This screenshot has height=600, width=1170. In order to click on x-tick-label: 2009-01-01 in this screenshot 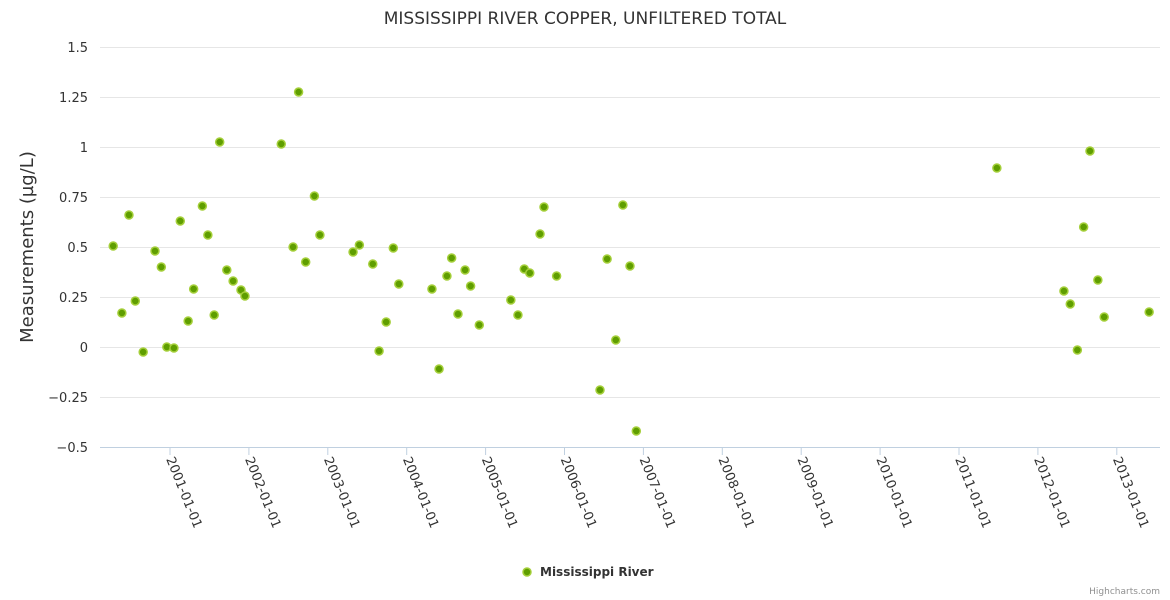, I will do `click(814, 493)`.